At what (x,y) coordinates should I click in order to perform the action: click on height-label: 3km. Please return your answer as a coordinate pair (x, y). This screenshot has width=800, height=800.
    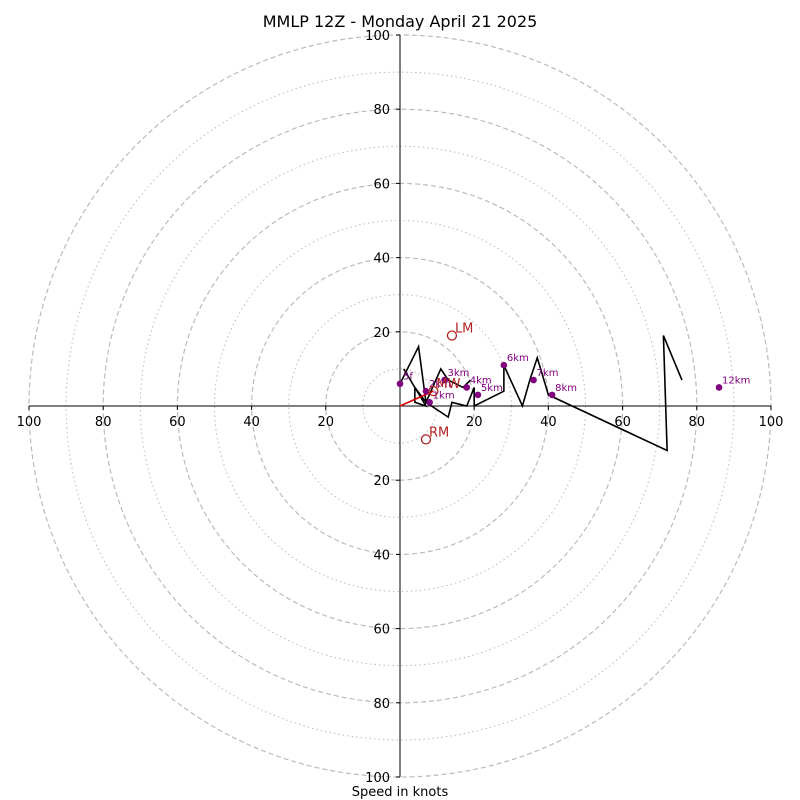
    Looking at the image, I should click on (459, 373).